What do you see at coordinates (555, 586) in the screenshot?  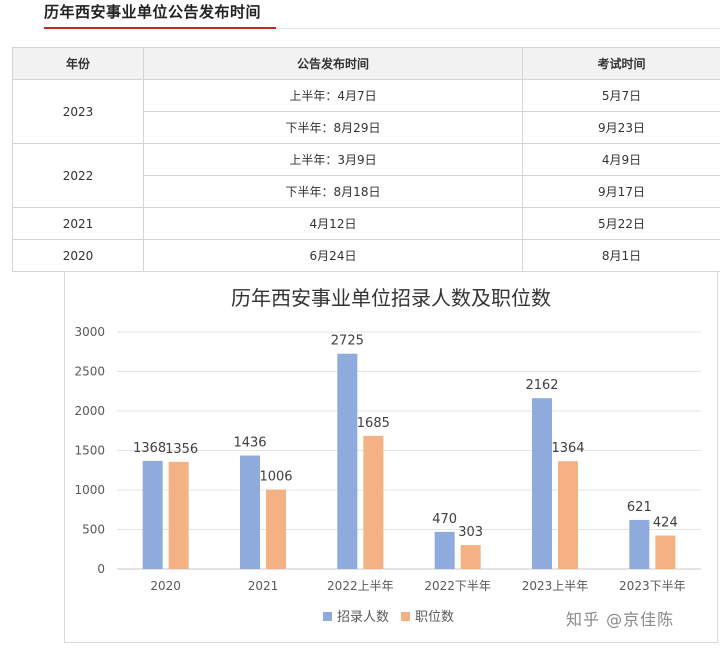 I see `x-tick-label: 2023上半年` at bounding box center [555, 586].